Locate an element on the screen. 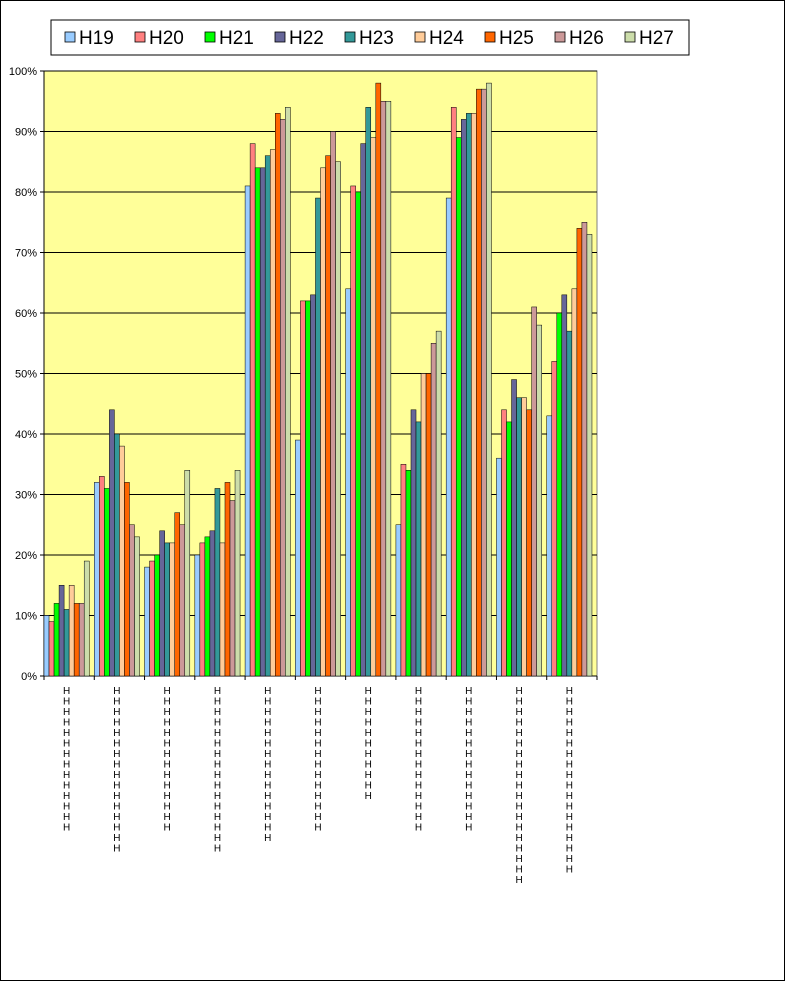  legend-label-H22: H22 is located at coordinates (306, 38).